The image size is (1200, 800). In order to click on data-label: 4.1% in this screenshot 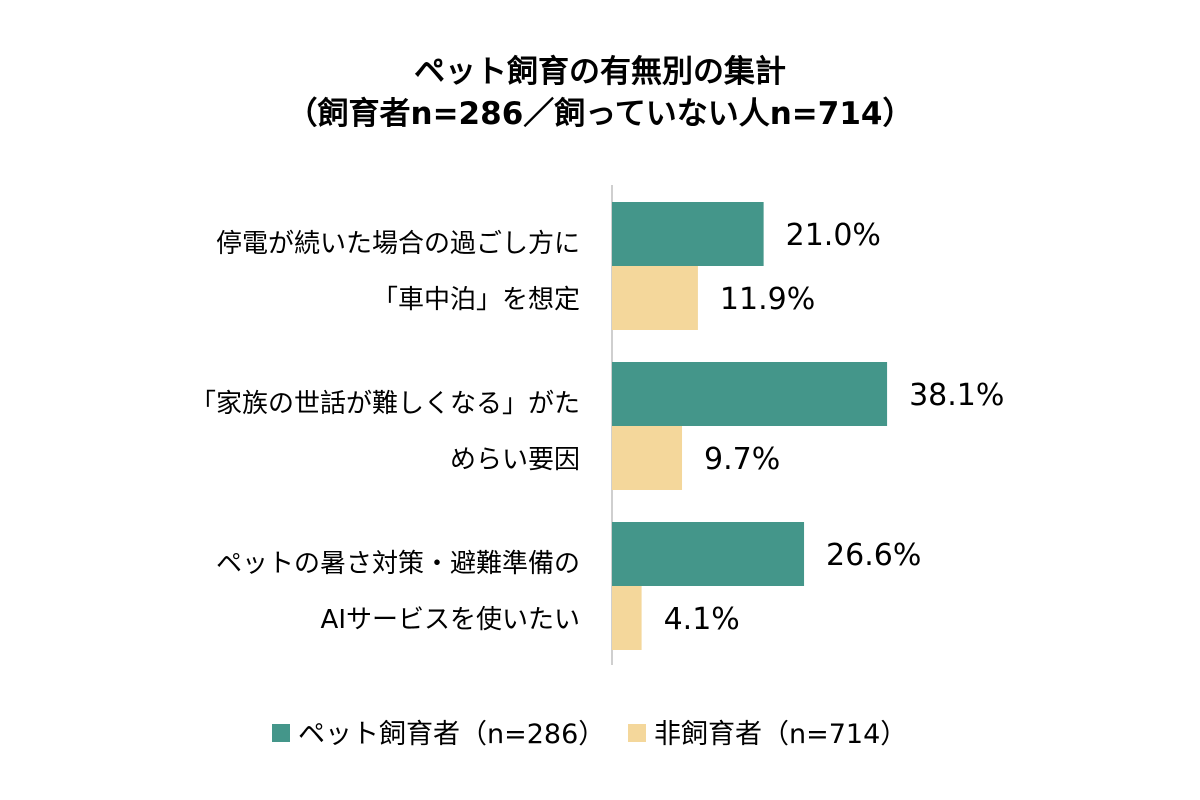, I will do `click(702, 619)`.